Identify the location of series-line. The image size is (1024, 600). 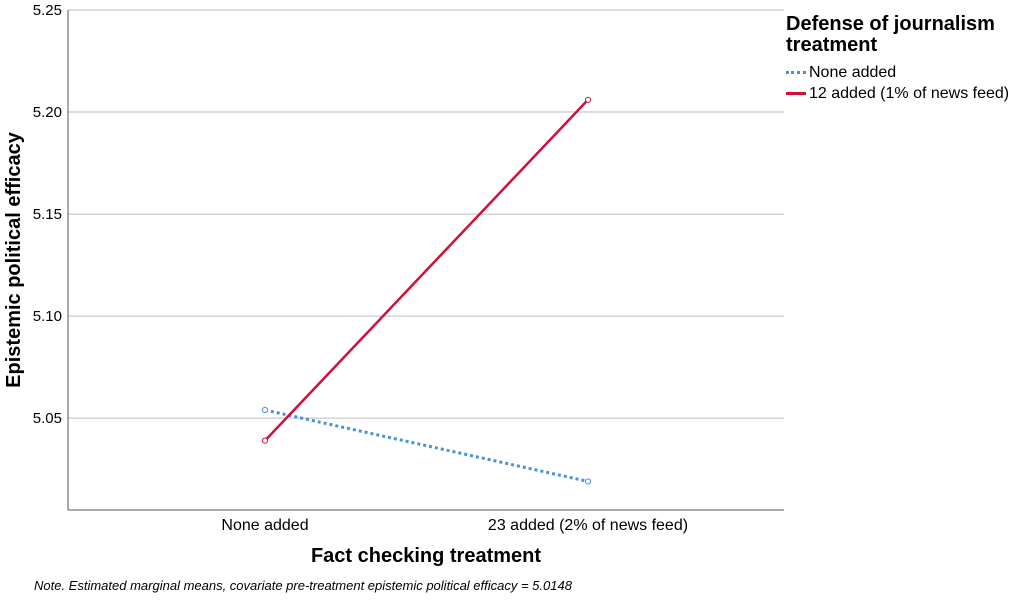
(426, 445).